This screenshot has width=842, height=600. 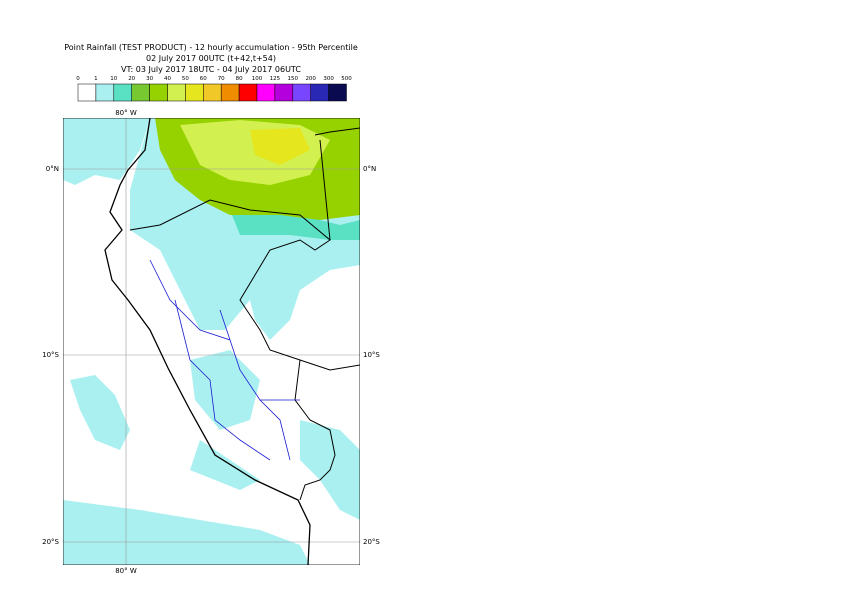 What do you see at coordinates (221, 79) in the screenshot?
I see `legend-label: 70` at bounding box center [221, 79].